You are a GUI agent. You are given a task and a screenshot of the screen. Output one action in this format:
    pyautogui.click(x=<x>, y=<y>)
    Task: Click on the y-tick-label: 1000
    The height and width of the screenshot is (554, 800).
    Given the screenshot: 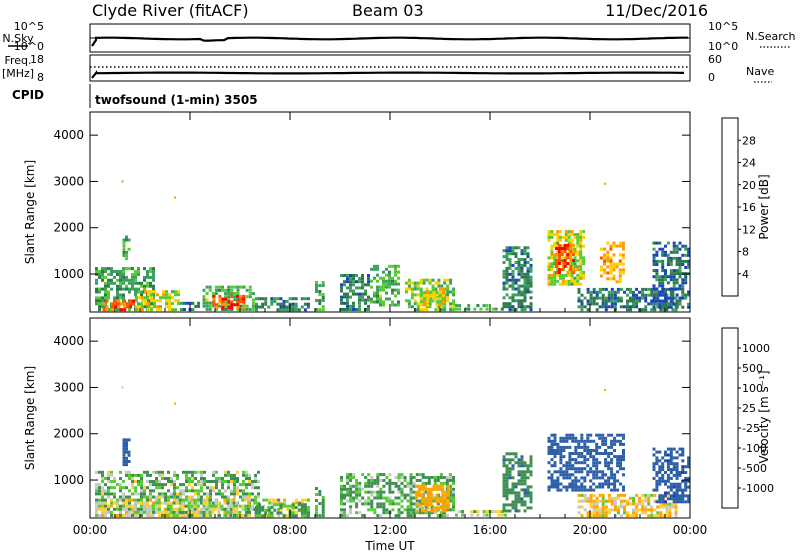 What is the action you would take?
    pyautogui.click(x=68, y=480)
    